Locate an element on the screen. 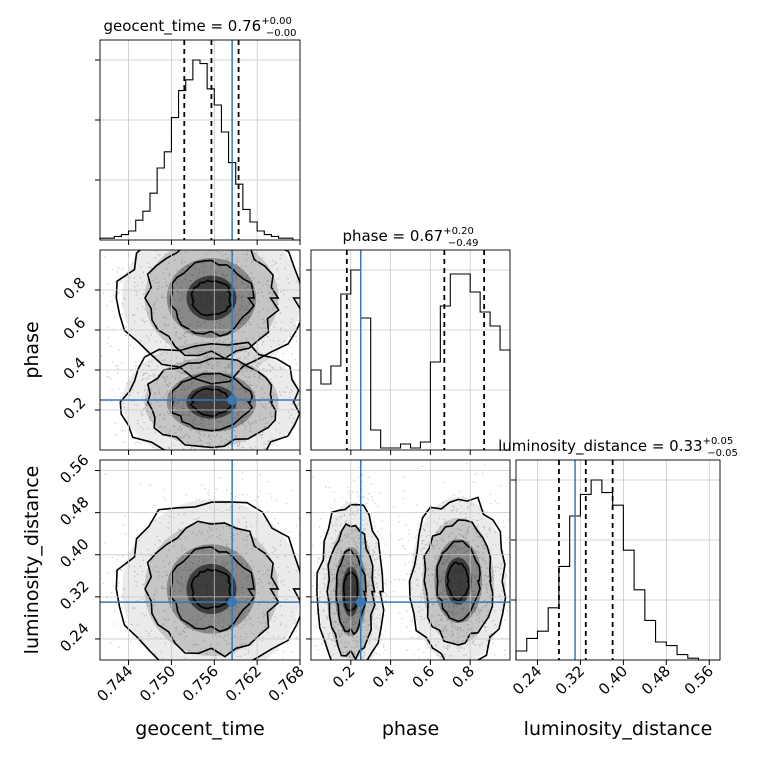 The height and width of the screenshot is (764, 760). axis-phase-xticklabel-1: 0.4 is located at coordinates (384, 677).